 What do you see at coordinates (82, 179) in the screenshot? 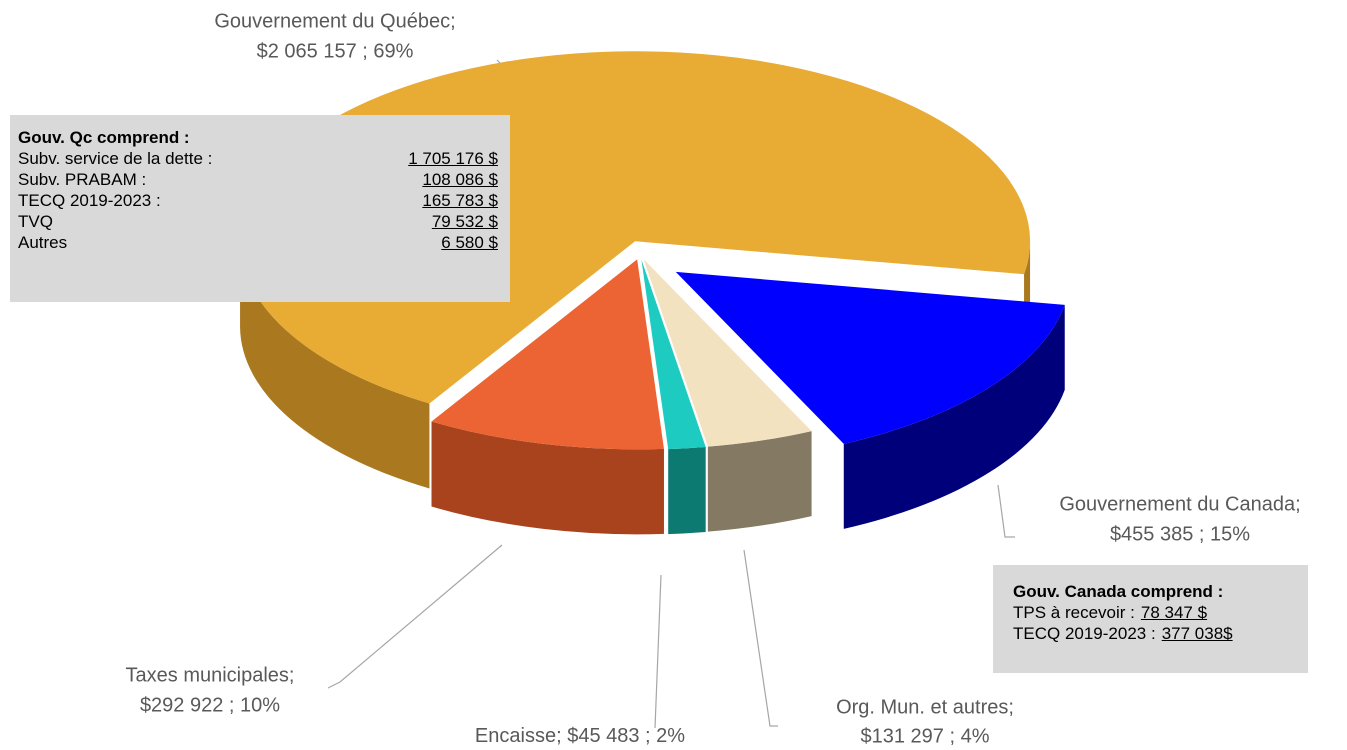
I see `info-label: Subv. PRABAM :` at bounding box center [82, 179].